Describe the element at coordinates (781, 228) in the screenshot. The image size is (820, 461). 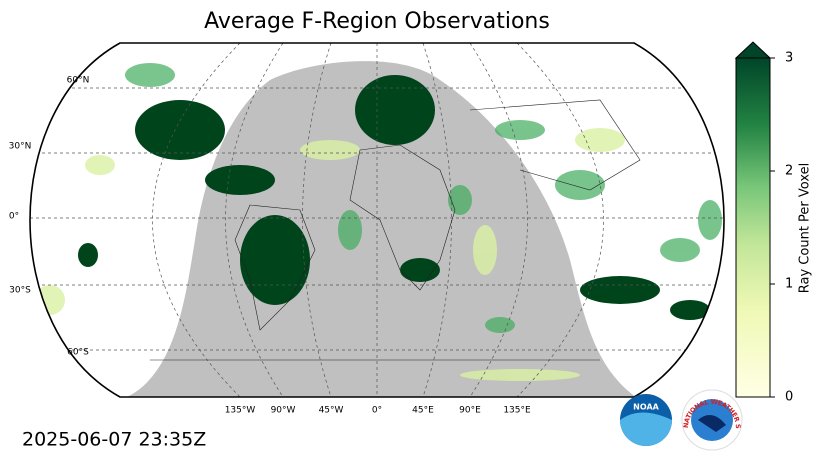
I see `colorbar-ticks: 0 1 2 3` at that location.